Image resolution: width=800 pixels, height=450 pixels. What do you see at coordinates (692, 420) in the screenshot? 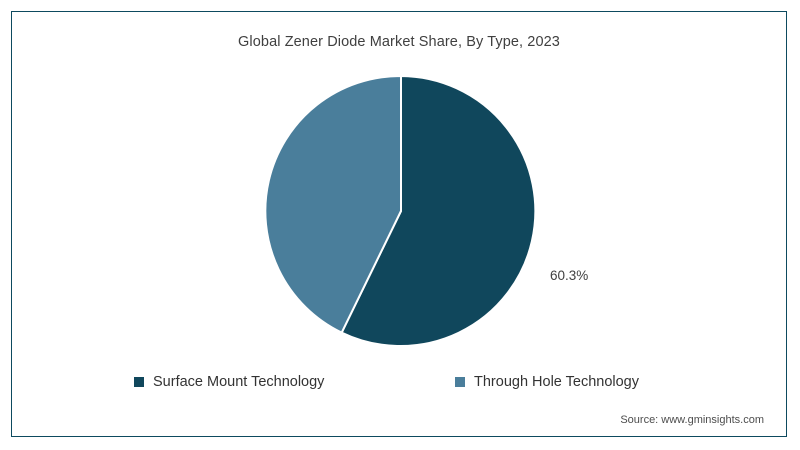
I see `source-text: Source: www.gminsights.com` at bounding box center [692, 420].